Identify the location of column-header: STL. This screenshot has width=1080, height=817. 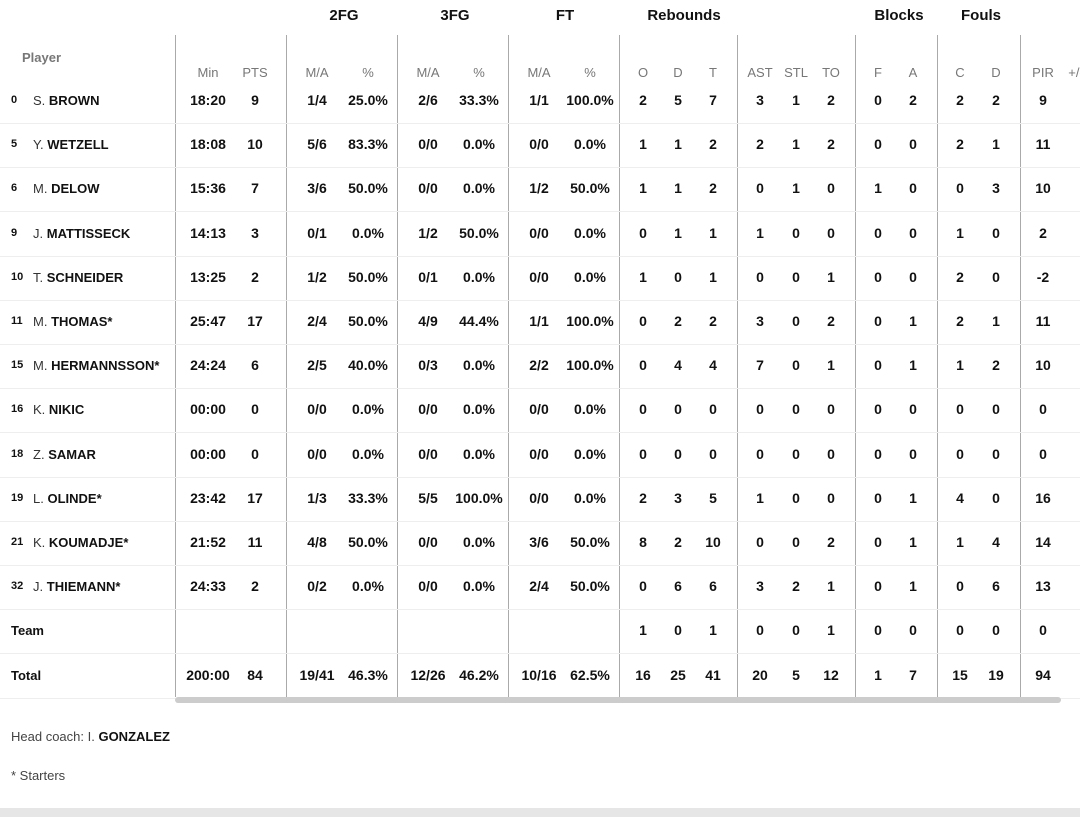
(796, 72).